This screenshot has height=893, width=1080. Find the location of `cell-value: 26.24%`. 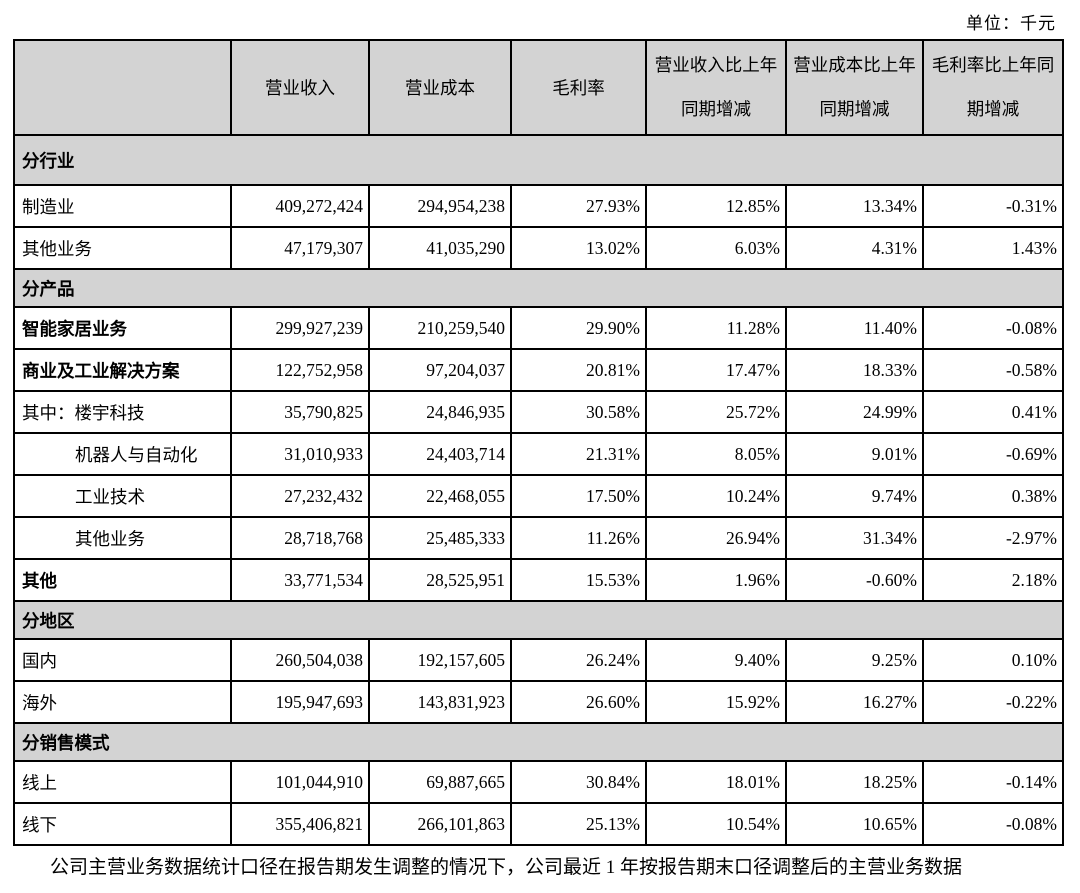

cell-value: 26.24% is located at coordinates (578, 660).